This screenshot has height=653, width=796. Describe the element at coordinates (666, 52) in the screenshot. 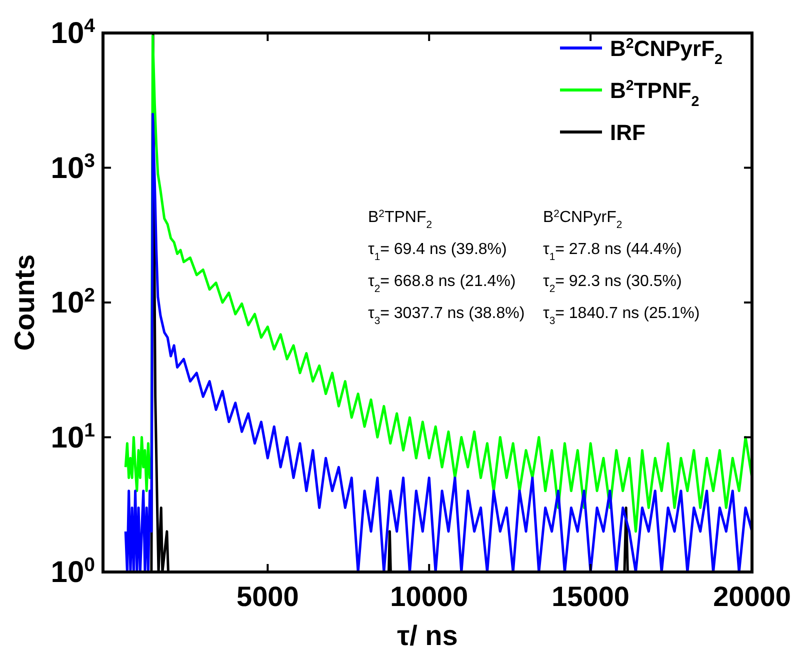

I see `legend-label: B$^{2}$CNPyrF$_{2}$` at that location.